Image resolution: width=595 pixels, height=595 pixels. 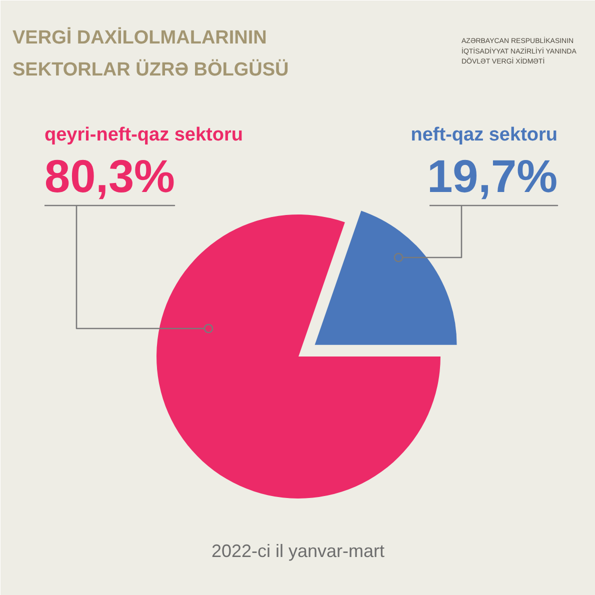 I want to click on slice-label: qeyri-neft-qaz sektoru, so click(x=143, y=135).